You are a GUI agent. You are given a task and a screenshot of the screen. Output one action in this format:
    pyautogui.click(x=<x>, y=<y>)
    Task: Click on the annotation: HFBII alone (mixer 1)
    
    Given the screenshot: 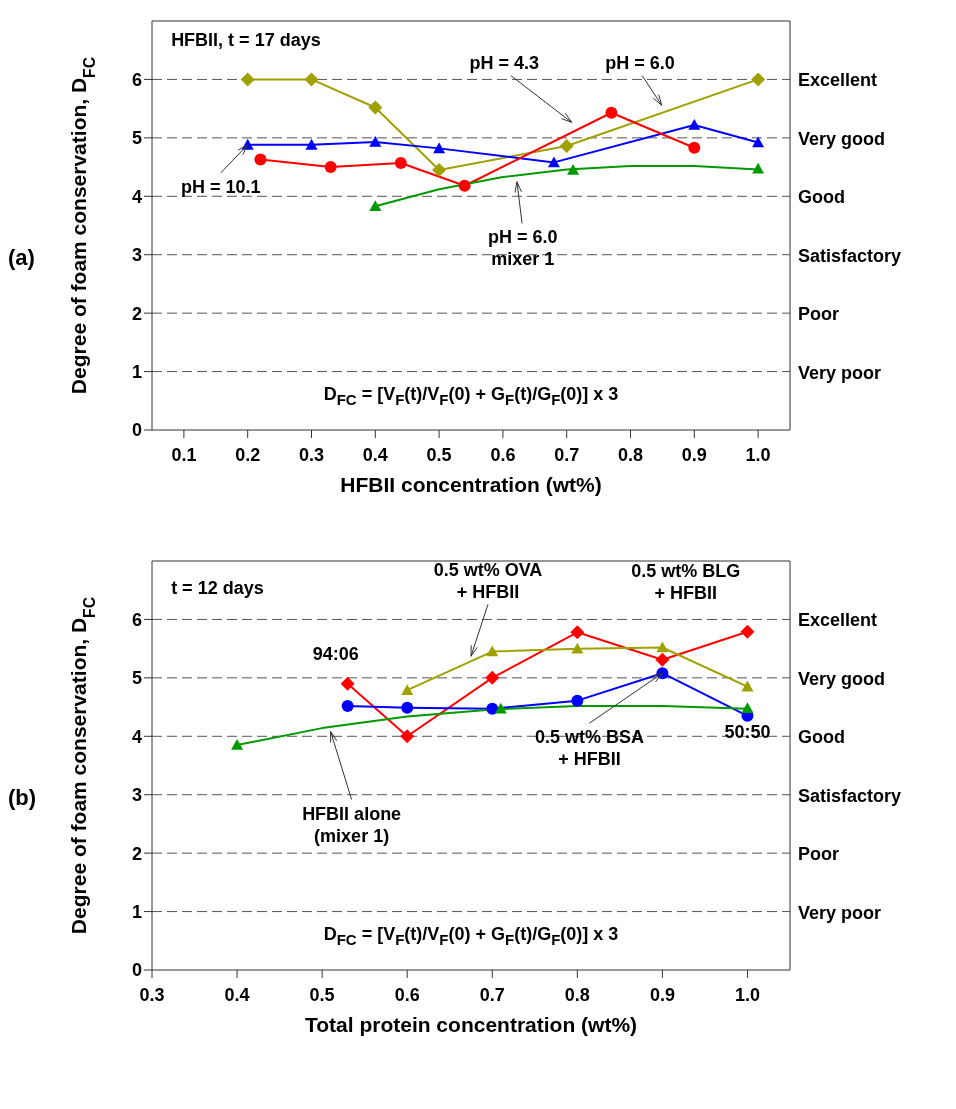 What is the action you would take?
    pyautogui.click(x=352, y=824)
    